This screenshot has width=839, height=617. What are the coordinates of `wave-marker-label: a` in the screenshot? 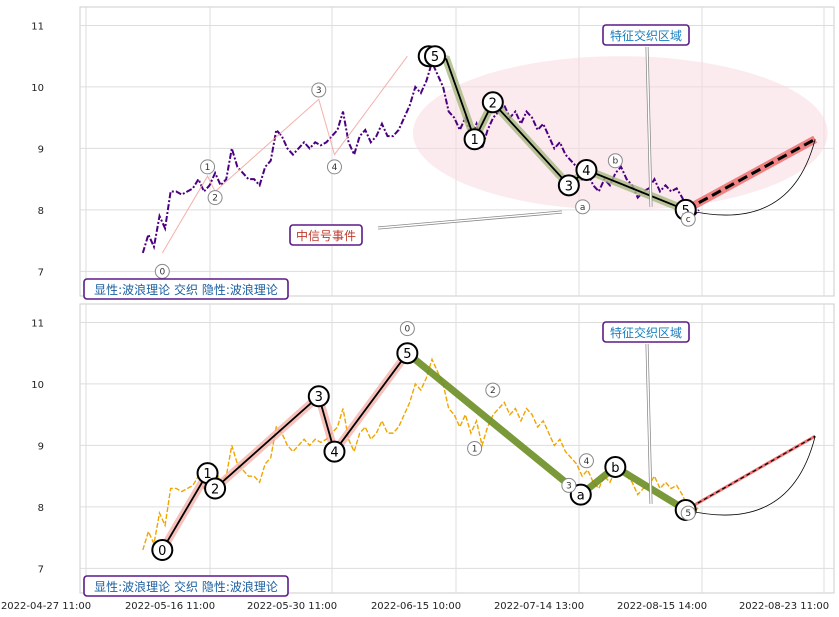 It's located at (581, 496).